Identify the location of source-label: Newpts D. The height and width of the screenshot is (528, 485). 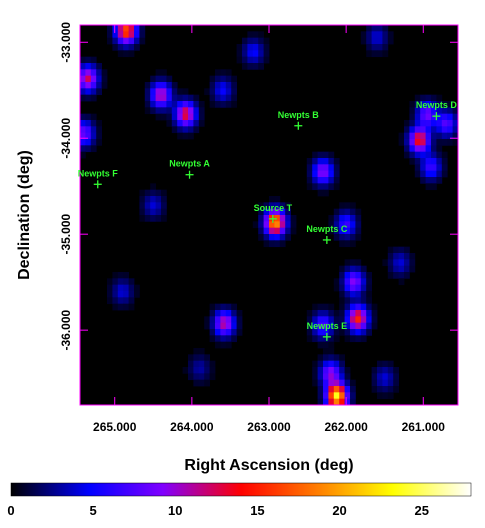
(437, 105).